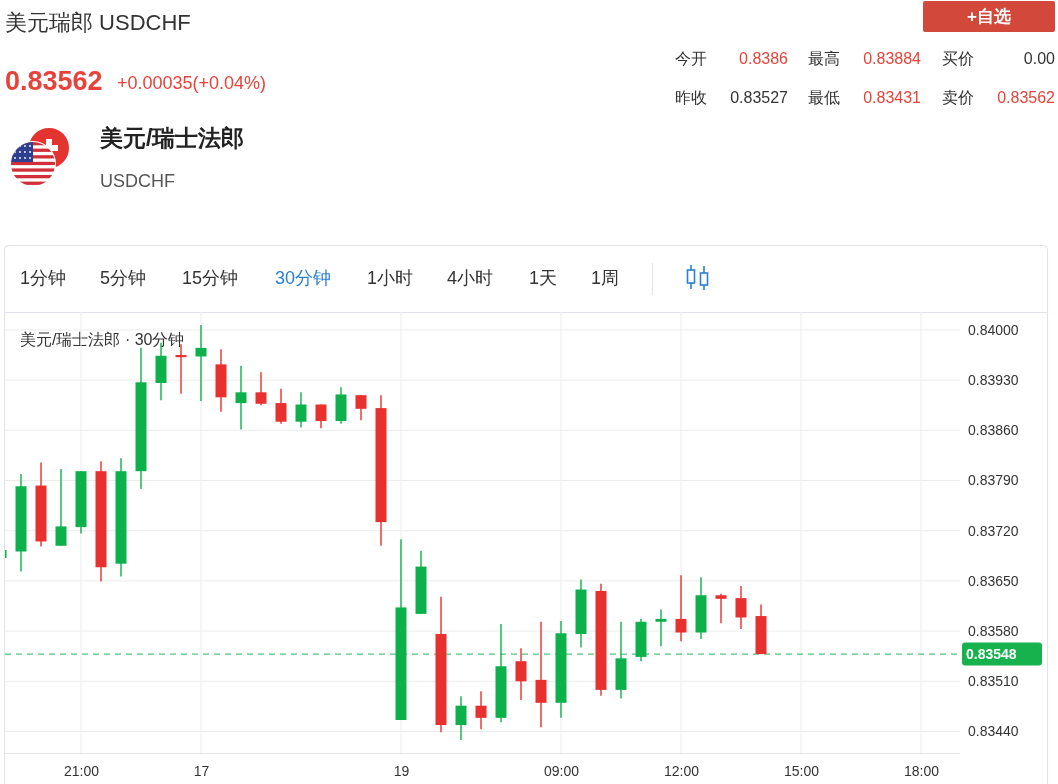 The image size is (1058, 784). Describe the element at coordinates (993, 580) in the screenshot. I see `y-tick-label: 0.83650` at that location.